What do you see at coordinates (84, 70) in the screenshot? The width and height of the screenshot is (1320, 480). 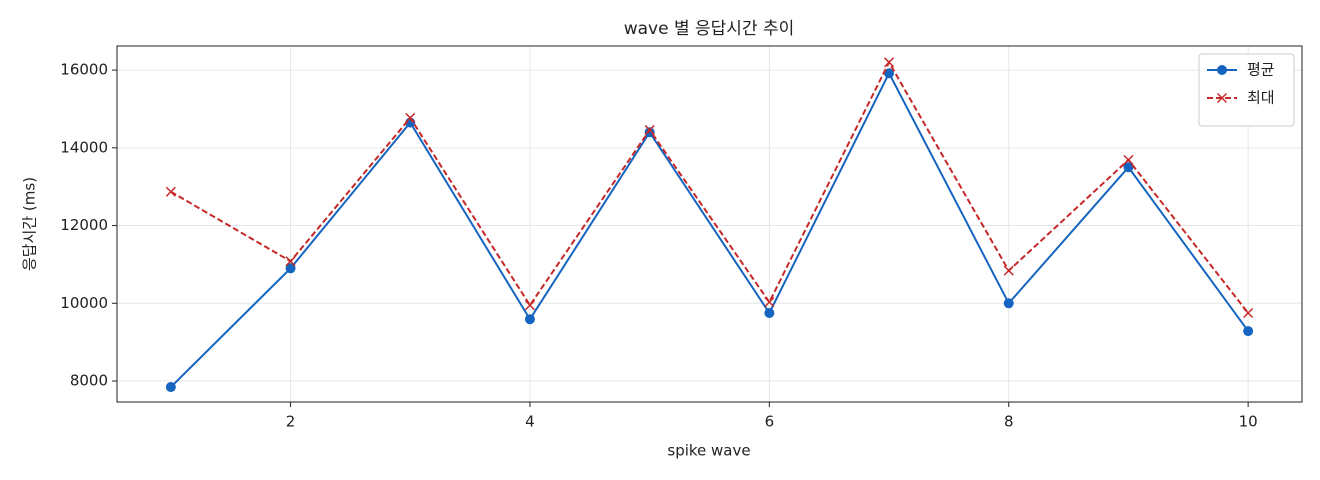 I see `y-tick-label: 16000` at bounding box center [84, 70].